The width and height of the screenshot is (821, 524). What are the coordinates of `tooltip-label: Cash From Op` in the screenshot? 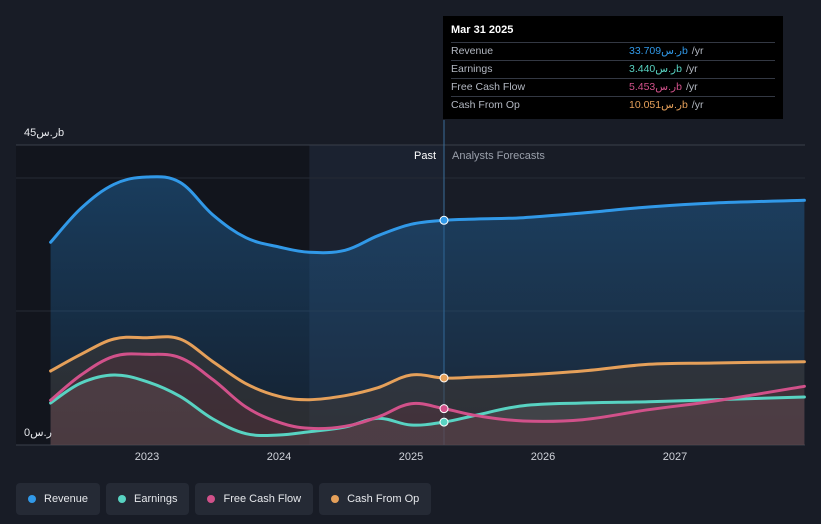 It's located at (485, 105).